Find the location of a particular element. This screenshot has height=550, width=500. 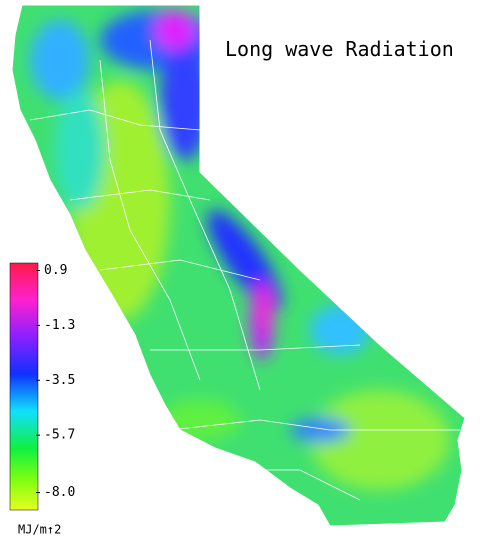

colorbar is located at coordinates (24, 386).